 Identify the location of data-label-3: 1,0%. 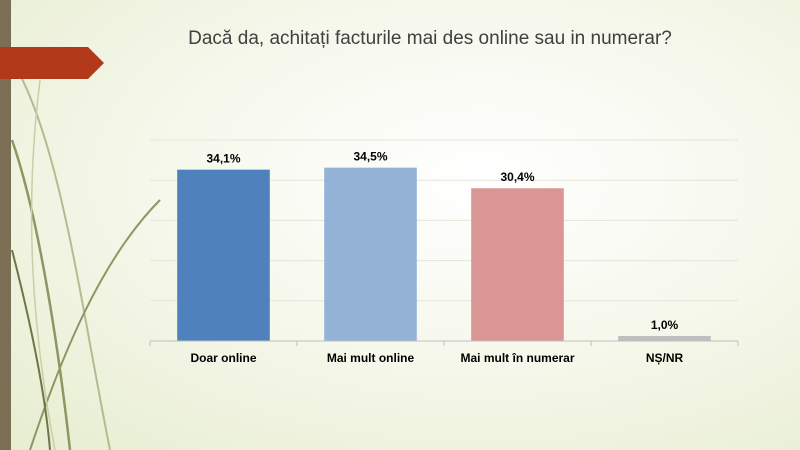
(665, 325).